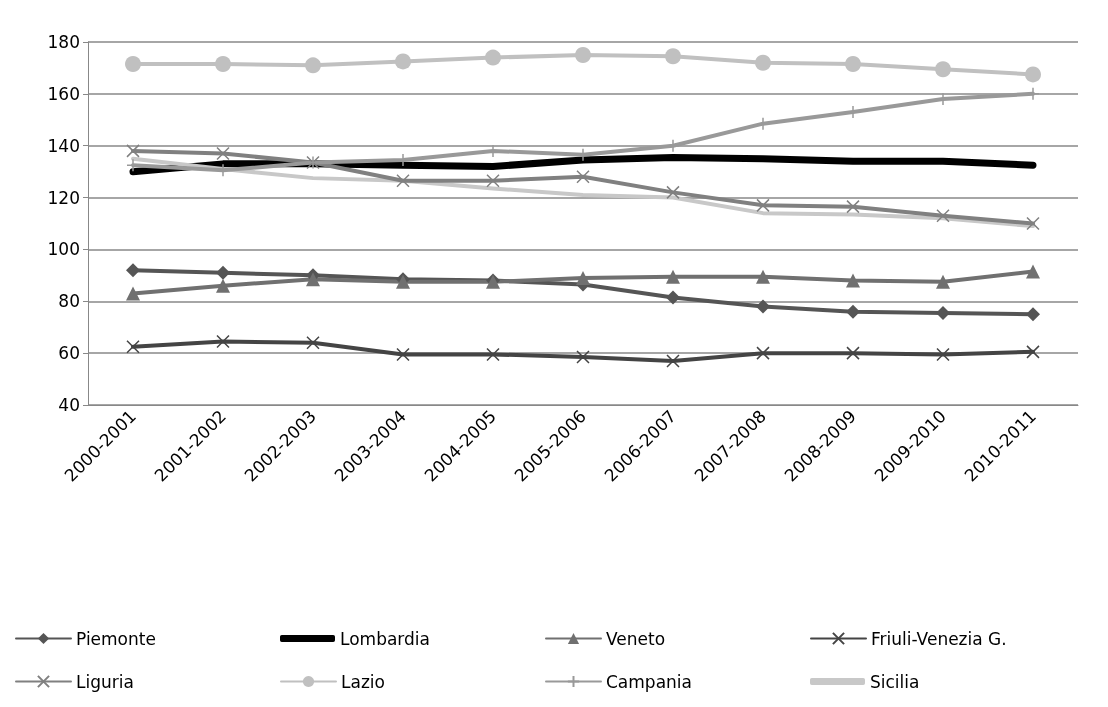 The image size is (1108, 707). I want to click on legend-label: Sicilia, so click(895, 681).